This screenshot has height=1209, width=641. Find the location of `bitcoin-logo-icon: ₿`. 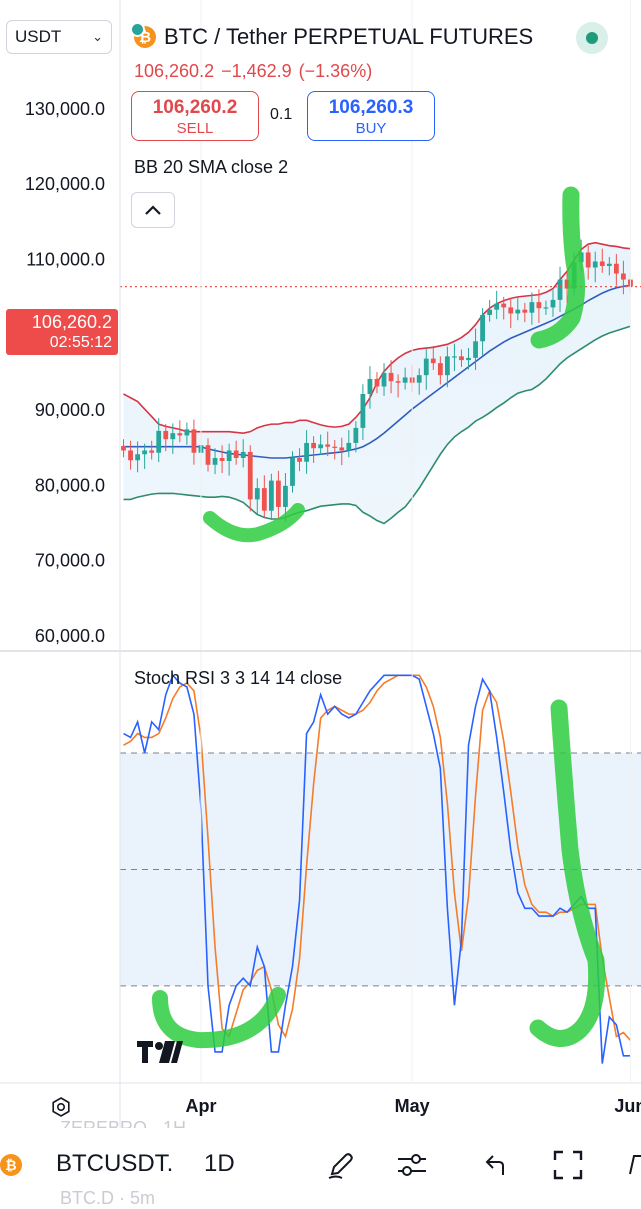

bitcoin-logo-icon: ₿ is located at coordinates (143, 35).